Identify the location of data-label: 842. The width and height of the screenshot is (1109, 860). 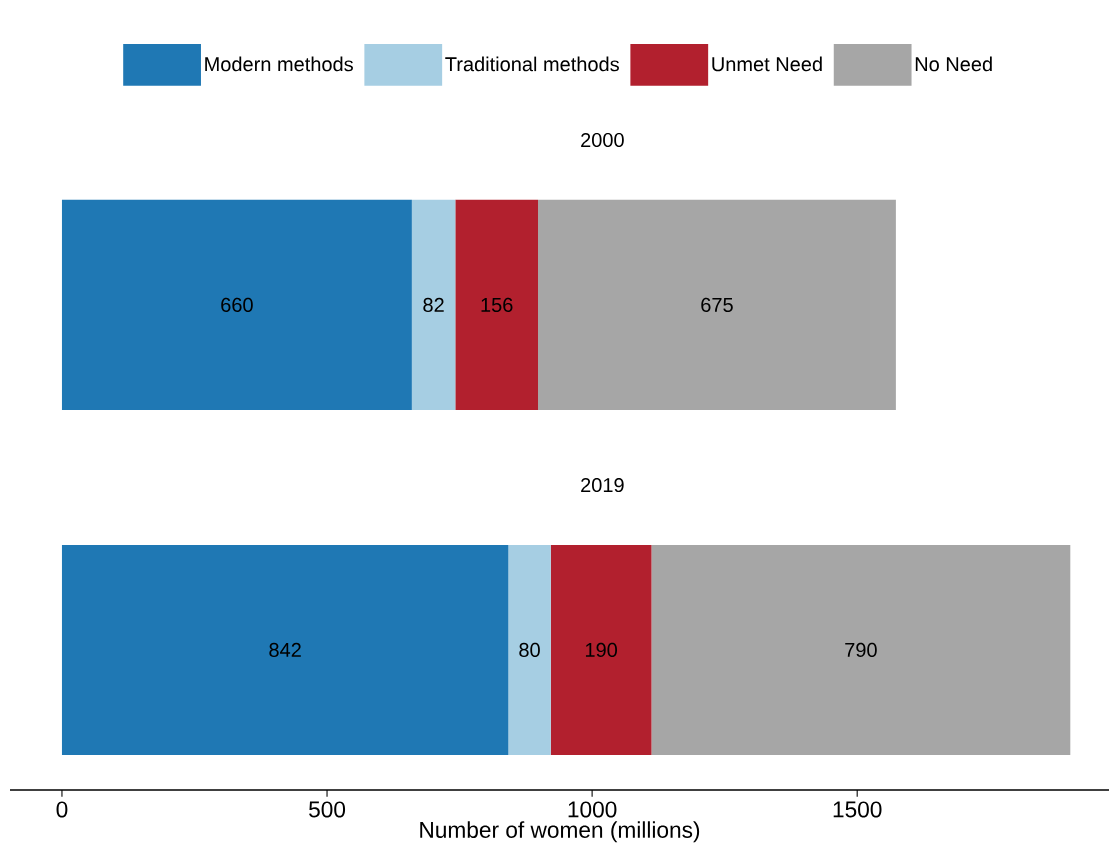
(285, 650).